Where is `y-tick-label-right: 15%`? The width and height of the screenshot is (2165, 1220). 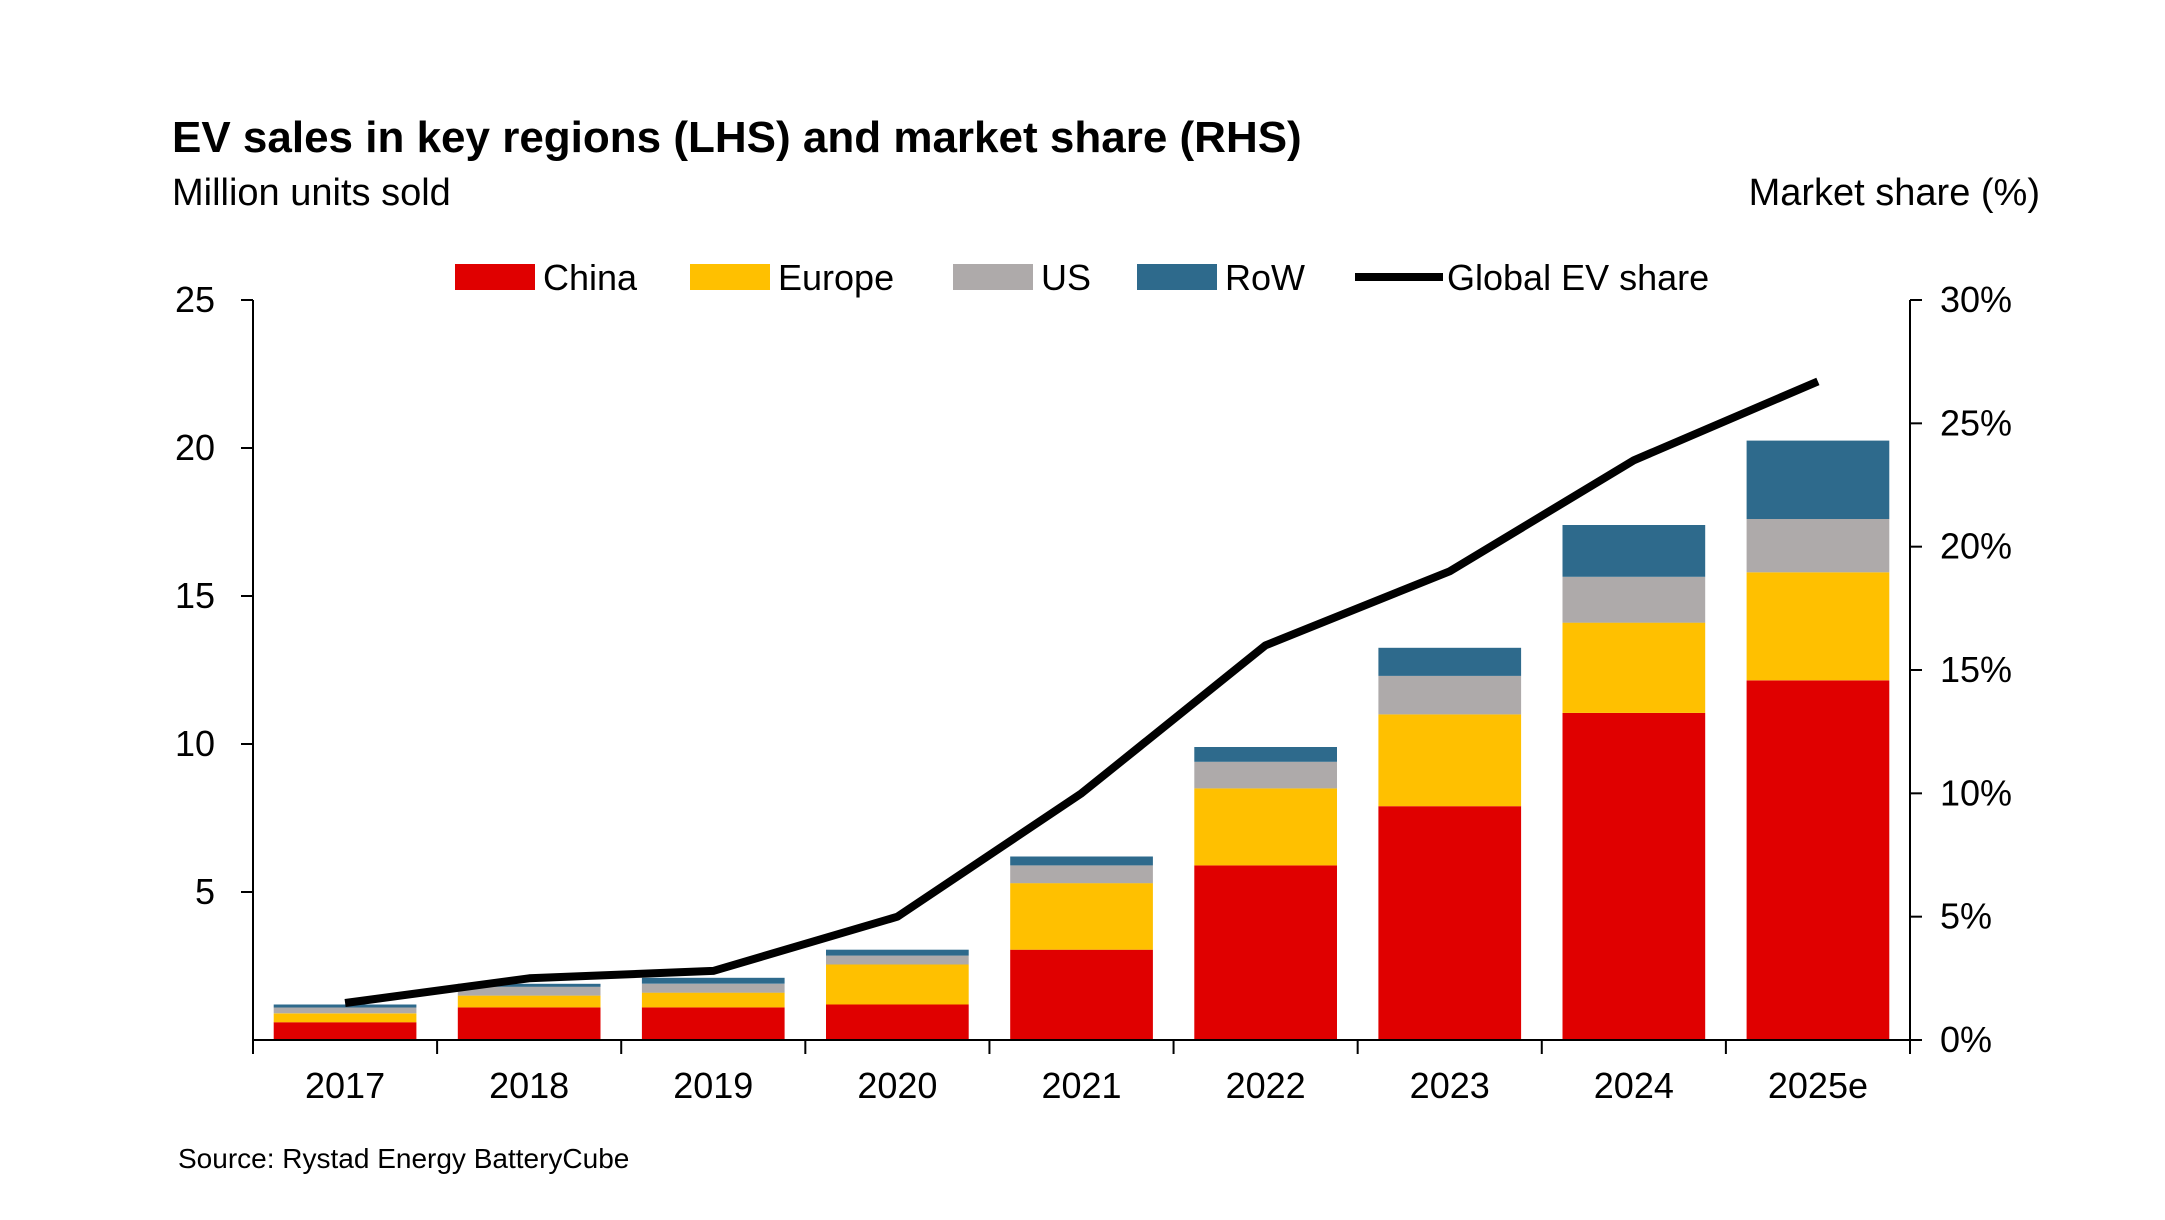
y-tick-label-right: 15% is located at coordinates (1976, 669).